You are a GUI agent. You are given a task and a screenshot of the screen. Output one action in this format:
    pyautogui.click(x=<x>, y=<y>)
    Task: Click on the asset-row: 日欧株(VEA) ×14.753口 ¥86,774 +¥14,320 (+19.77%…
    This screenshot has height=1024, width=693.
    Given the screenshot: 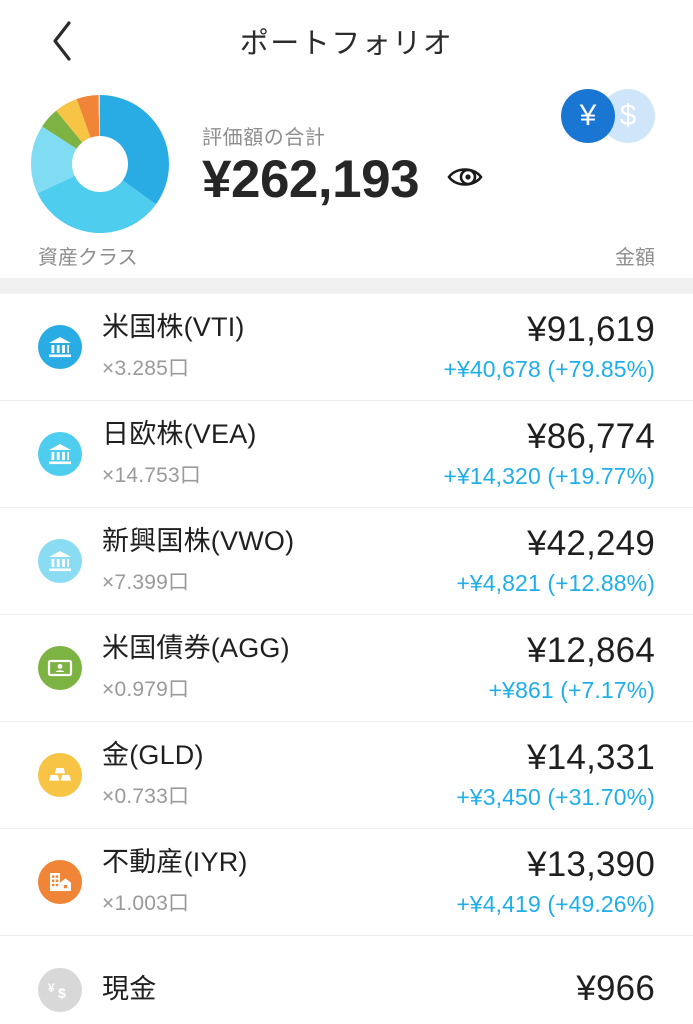 What is the action you would take?
    pyautogui.click(x=346, y=454)
    